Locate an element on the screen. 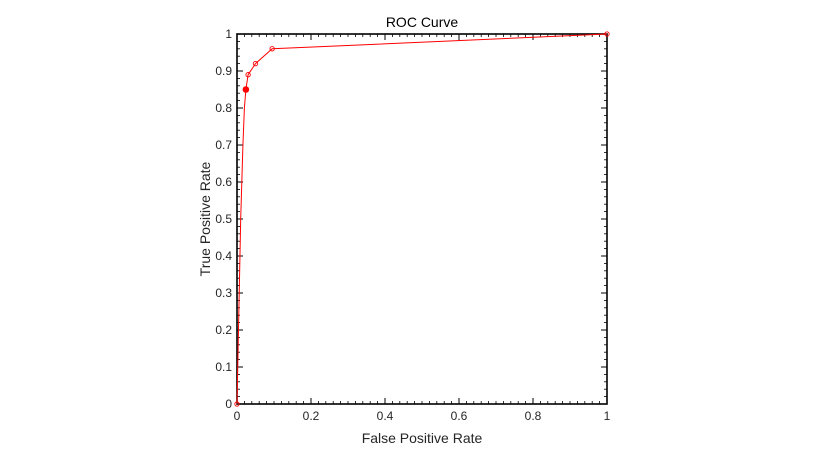 This screenshot has width=817, height=454. operating-point-marker is located at coordinates (246, 89).